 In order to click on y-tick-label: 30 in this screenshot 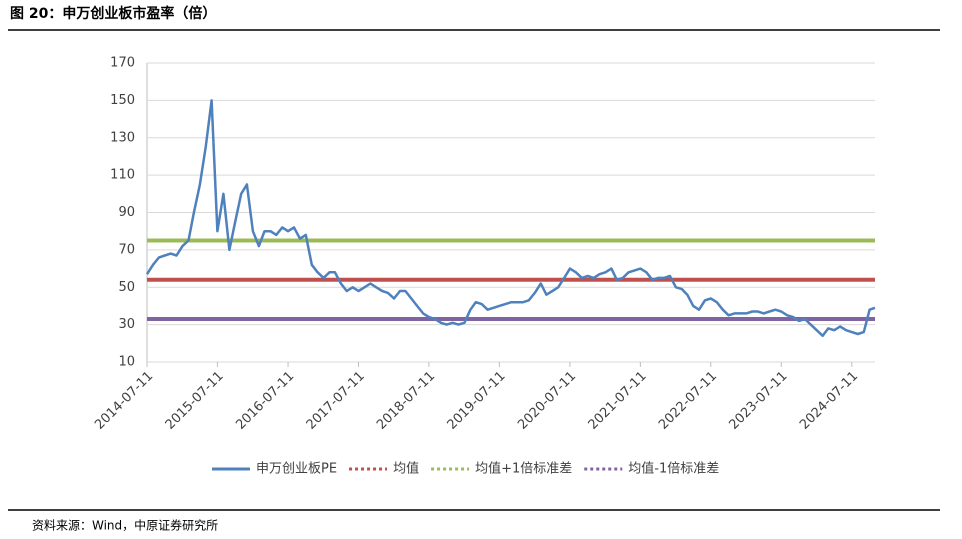, I will do `click(126, 324)`.